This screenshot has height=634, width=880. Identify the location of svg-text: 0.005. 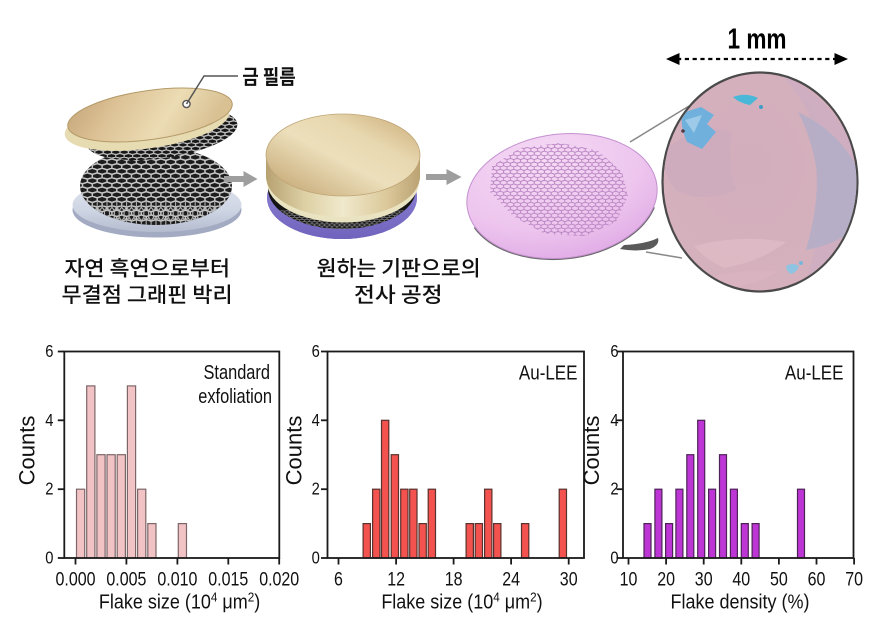
(126, 579).